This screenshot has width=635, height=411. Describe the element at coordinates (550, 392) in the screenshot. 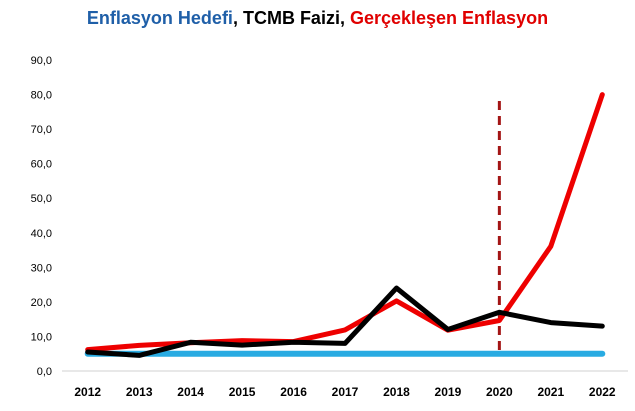

I see `x-tick-label: 2021` at that location.